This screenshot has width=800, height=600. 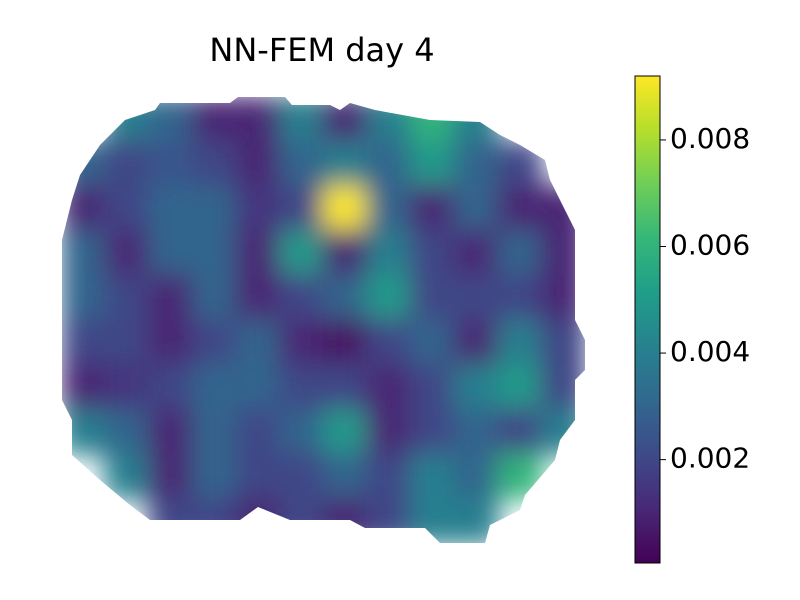 I want to click on colorbar-tick-label: 0.004, so click(x=710, y=351).